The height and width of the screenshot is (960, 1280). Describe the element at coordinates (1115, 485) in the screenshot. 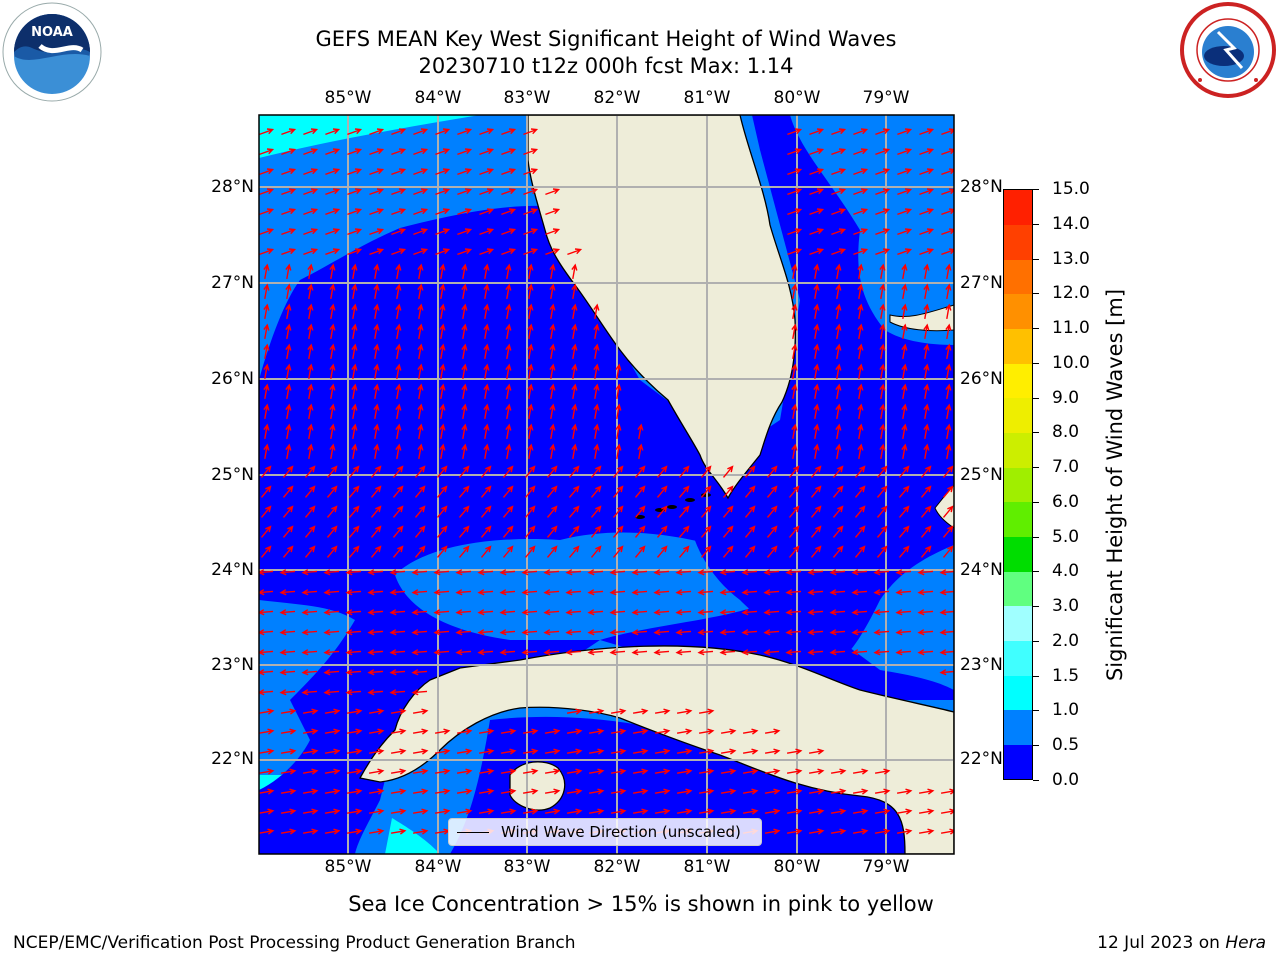

I see `colorbar-title: Significant Height of Wind Waves [m]` at that location.